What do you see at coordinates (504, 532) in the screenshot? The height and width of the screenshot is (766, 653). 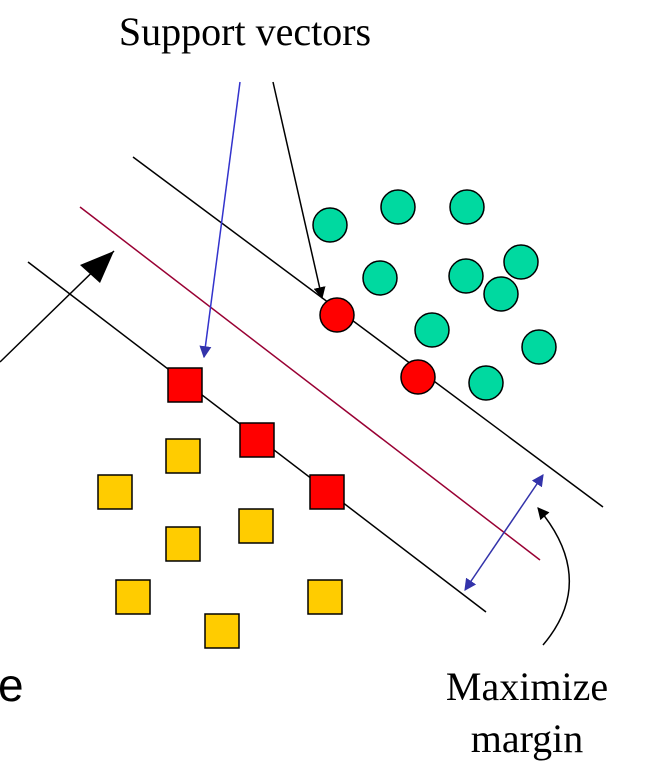 I see `margin-width-arrow` at bounding box center [504, 532].